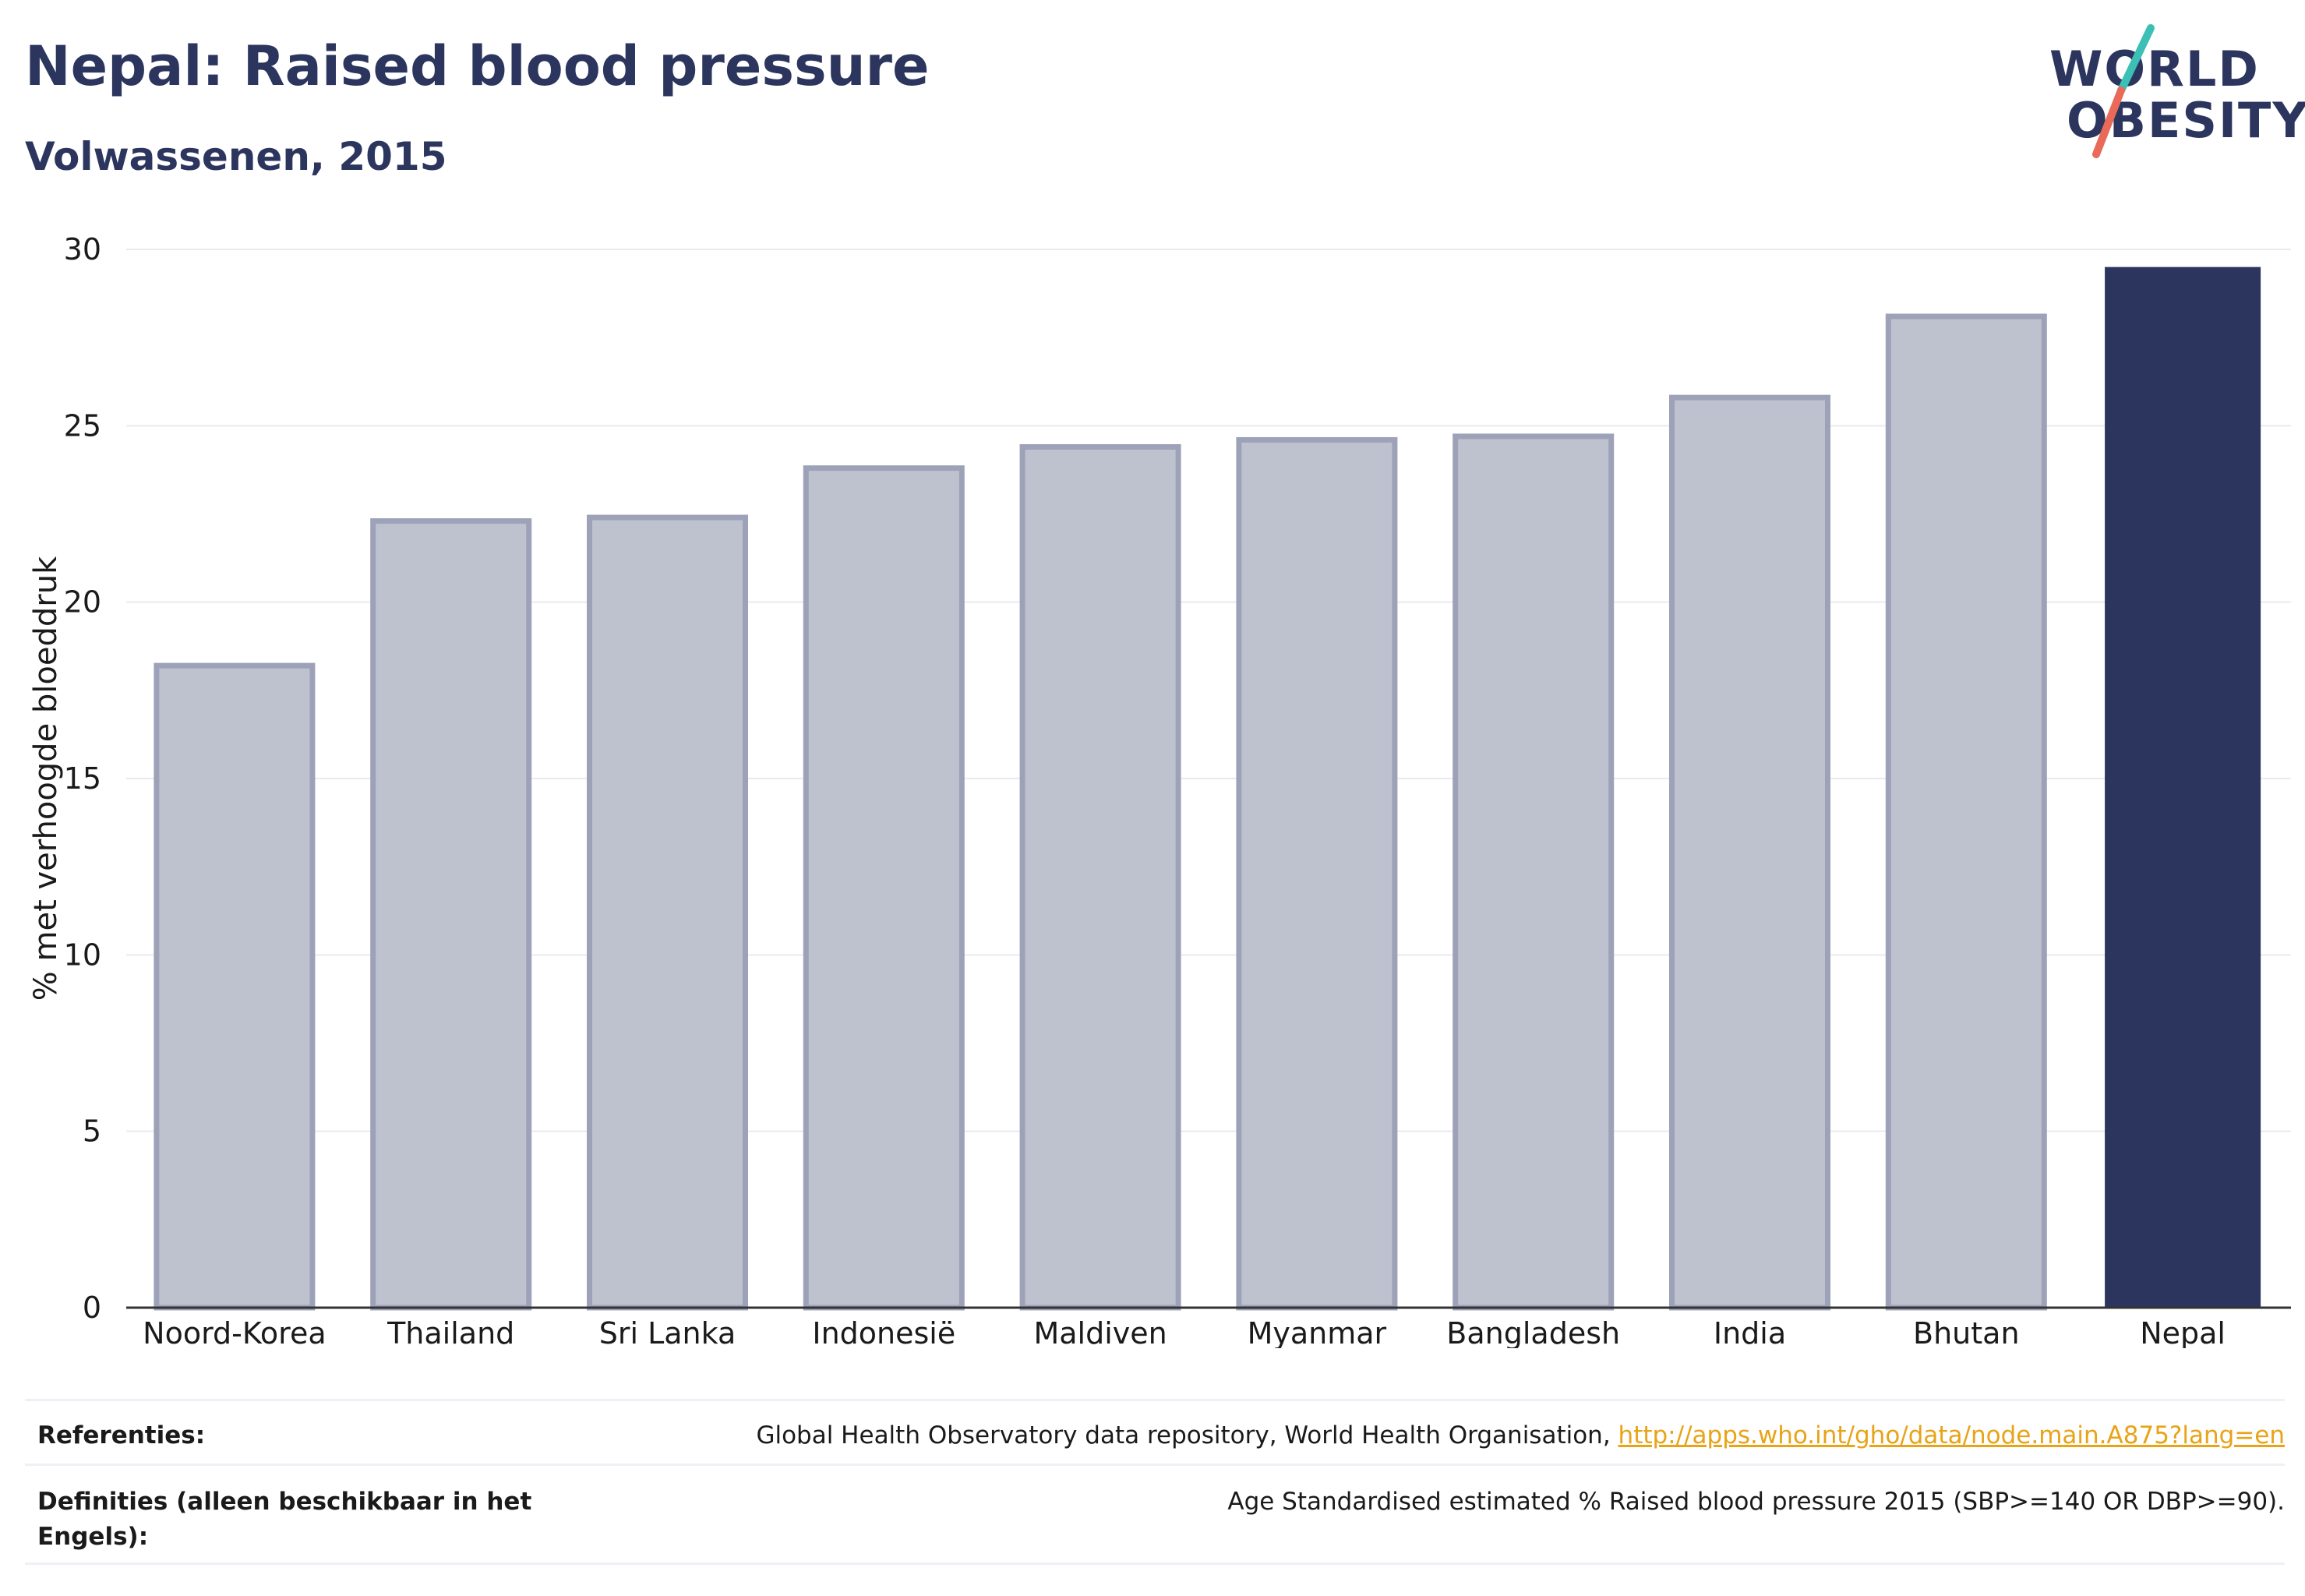 The width and height of the screenshot is (2305, 1596). Describe the element at coordinates (477, 66) in the screenshot. I see `chart-title: Nepal: Raised blood pressure` at that location.